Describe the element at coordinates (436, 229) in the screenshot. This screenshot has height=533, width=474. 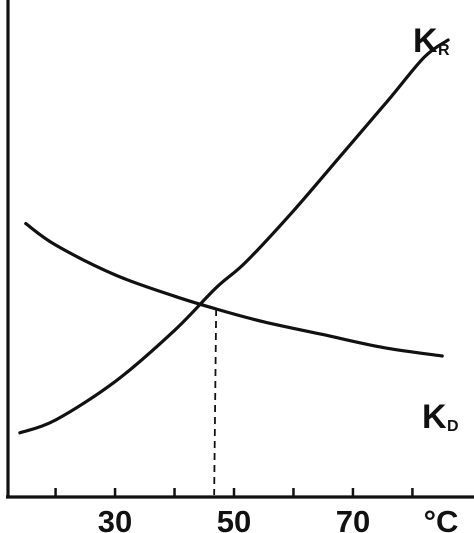
I see `series-labels: K RK D` at that location.